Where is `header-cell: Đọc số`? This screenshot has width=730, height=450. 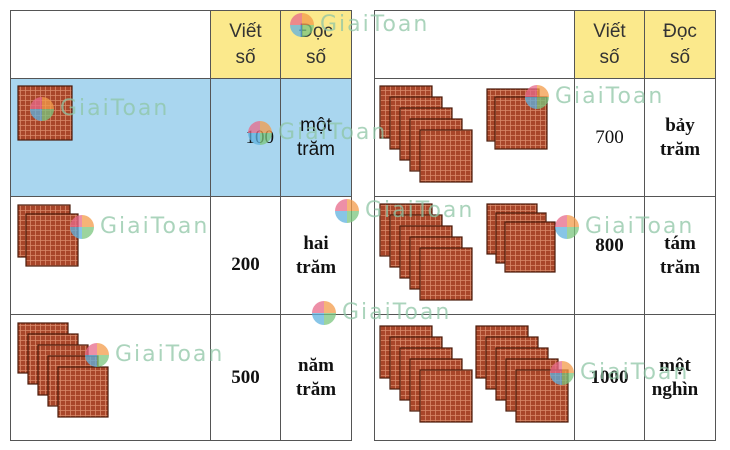
header-cell: Đọc số is located at coordinates (680, 44).